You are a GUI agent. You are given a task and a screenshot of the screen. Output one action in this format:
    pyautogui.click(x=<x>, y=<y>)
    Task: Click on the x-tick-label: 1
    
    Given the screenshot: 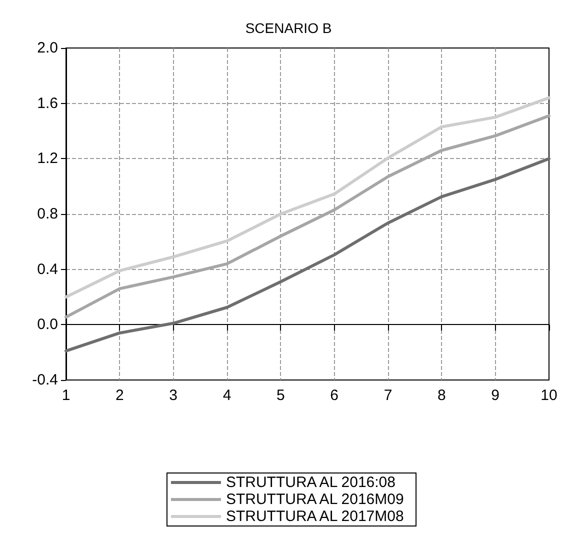 What is the action you would take?
    pyautogui.click(x=66, y=395)
    